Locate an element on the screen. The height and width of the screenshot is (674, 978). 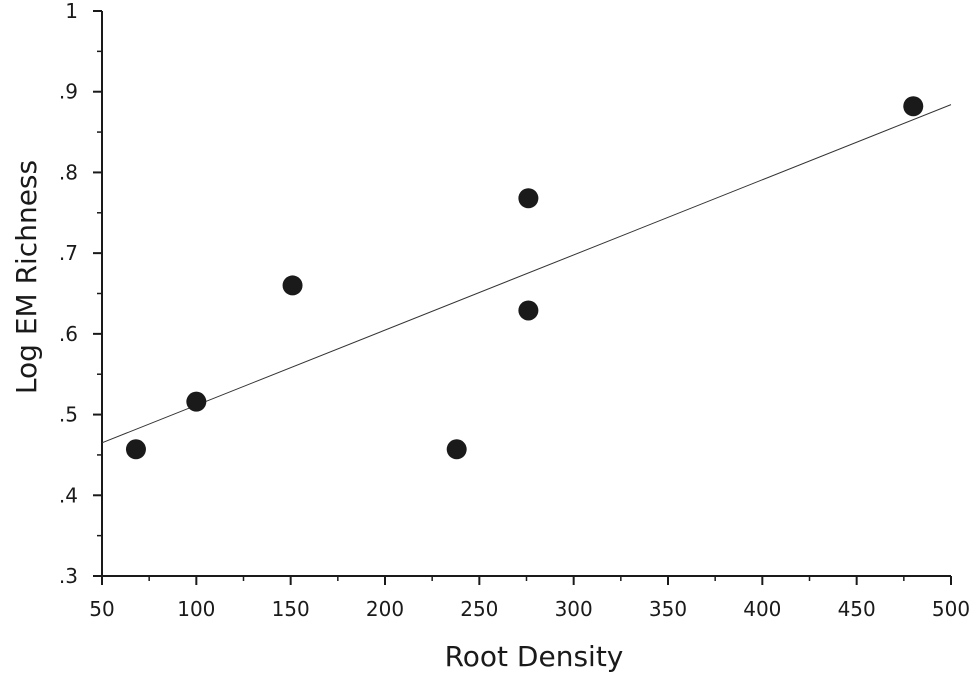
y-tick-label: .3 is located at coordinates (68, 576).